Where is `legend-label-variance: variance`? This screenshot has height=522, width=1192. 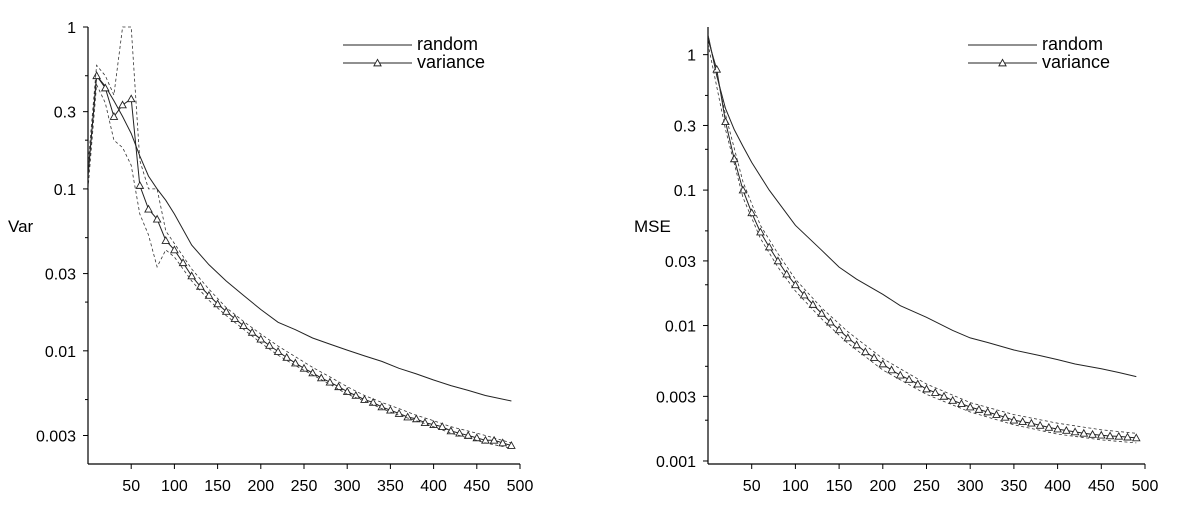
legend-label-variance: variance is located at coordinates (1076, 62).